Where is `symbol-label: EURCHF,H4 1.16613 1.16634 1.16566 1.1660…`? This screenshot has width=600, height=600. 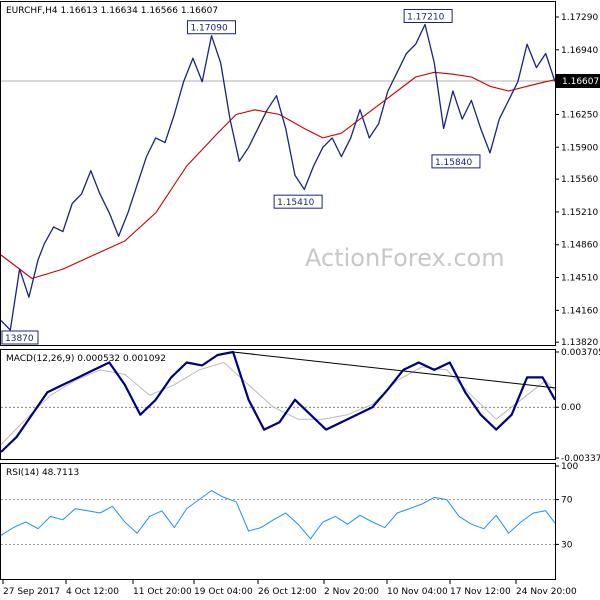
symbol-label: EURCHF,H4 1.16613 1.16634 1.16566 1.1660… is located at coordinates (112, 11).